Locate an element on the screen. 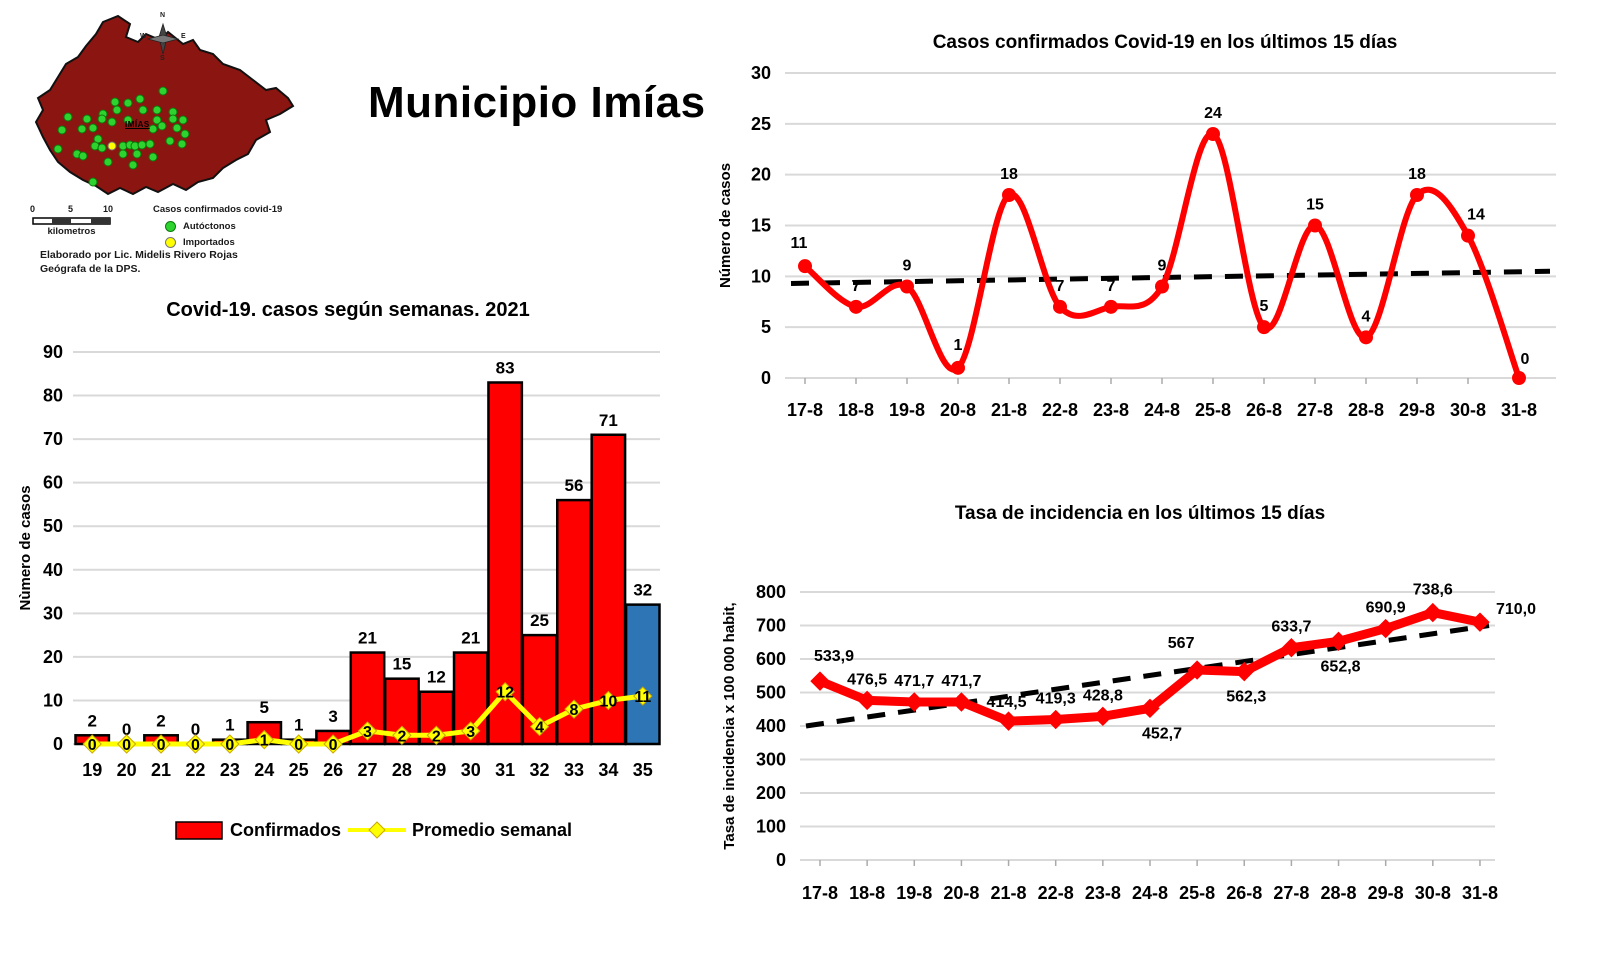  scale-tick-5: 5 is located at coordinates (71, 209).